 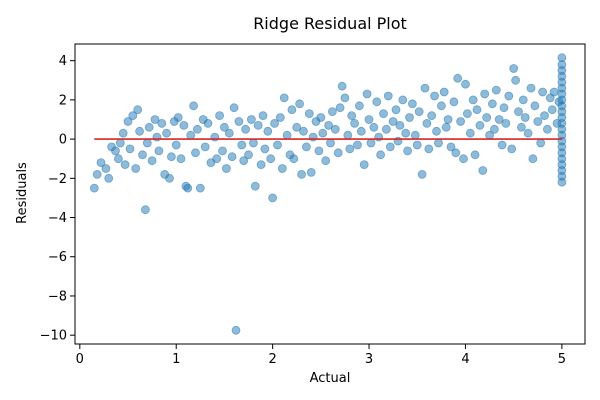 What do you see at coordinates (330, 378) in the screenshot?
I see `x-axis-label: Actual` at bounding box center [330, 378].